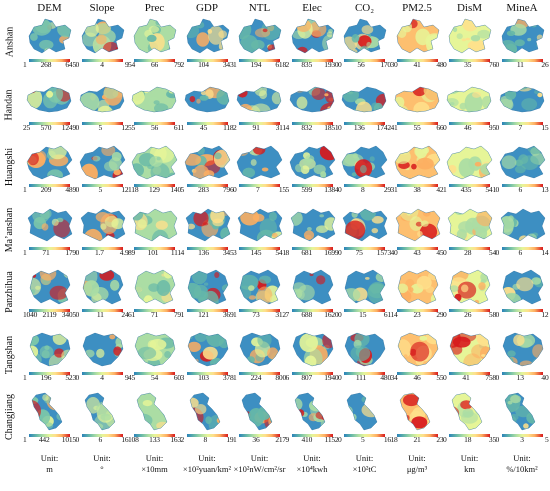  Describe the element at coordinates (182, 252) in the screenshot. I see `legend-min: 4` at that location.